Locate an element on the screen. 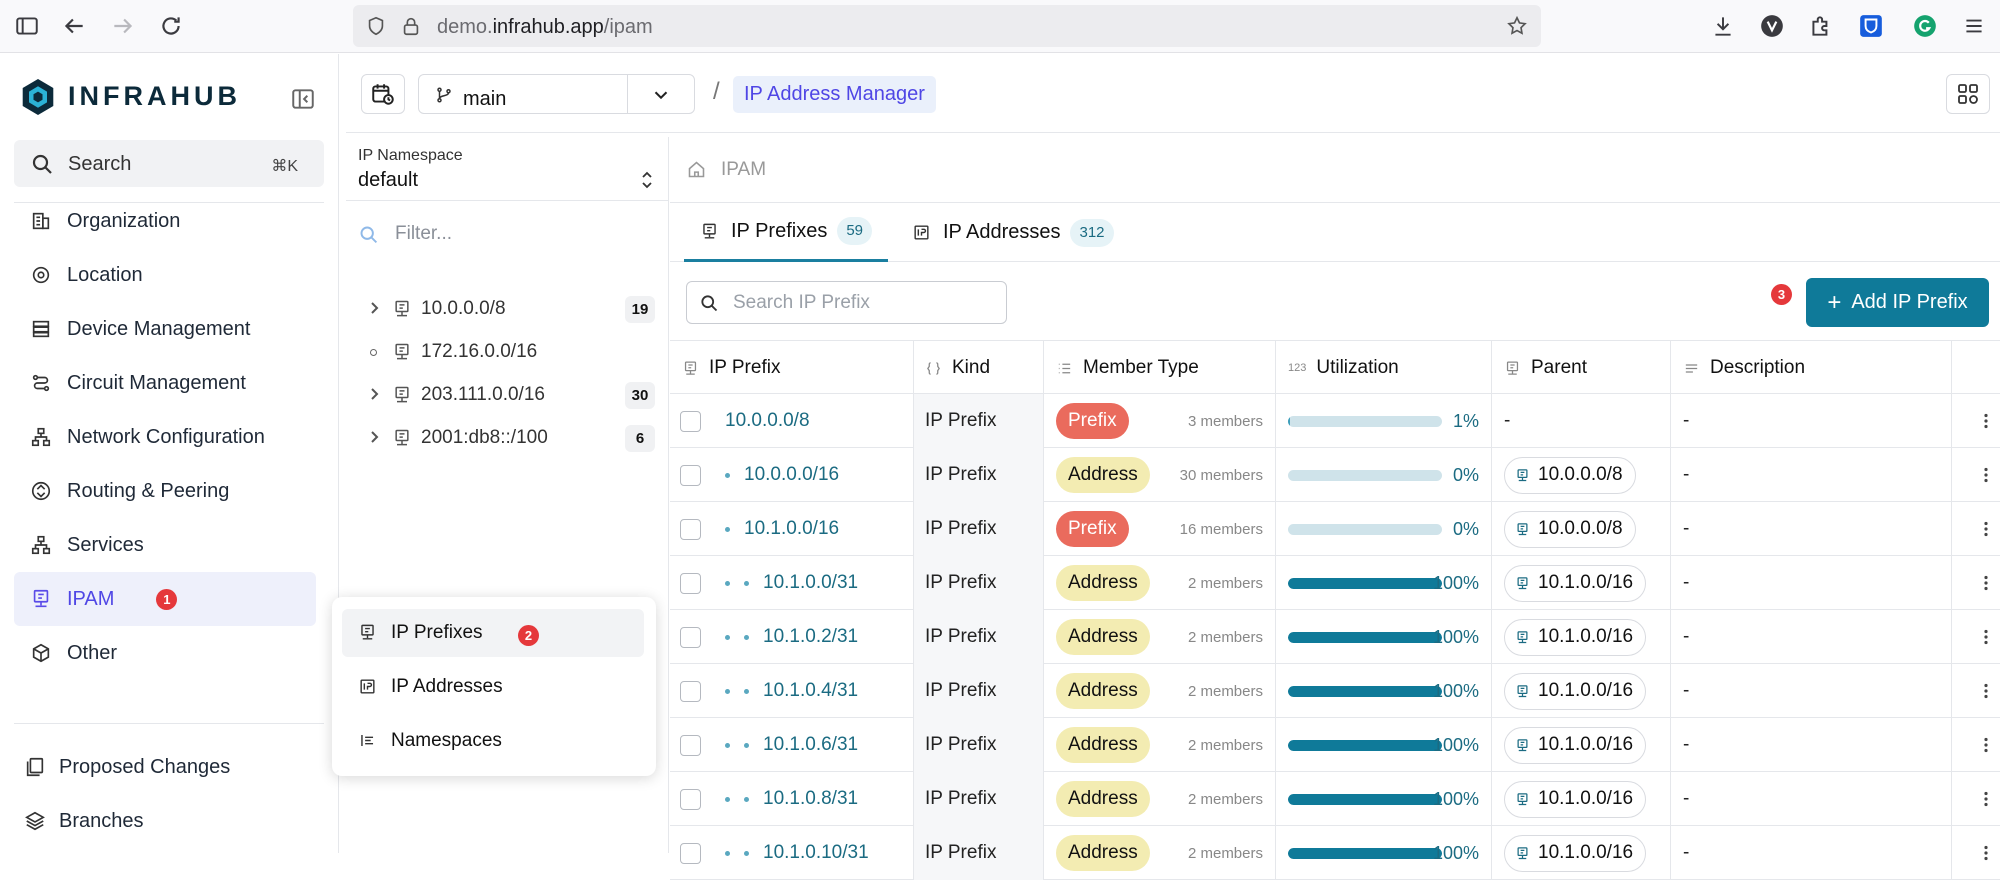 The height and width of the screenshot is (880, 2000). sidebar-item-proposed-changes: Proposed Changes is located at coordinates (165, 767).